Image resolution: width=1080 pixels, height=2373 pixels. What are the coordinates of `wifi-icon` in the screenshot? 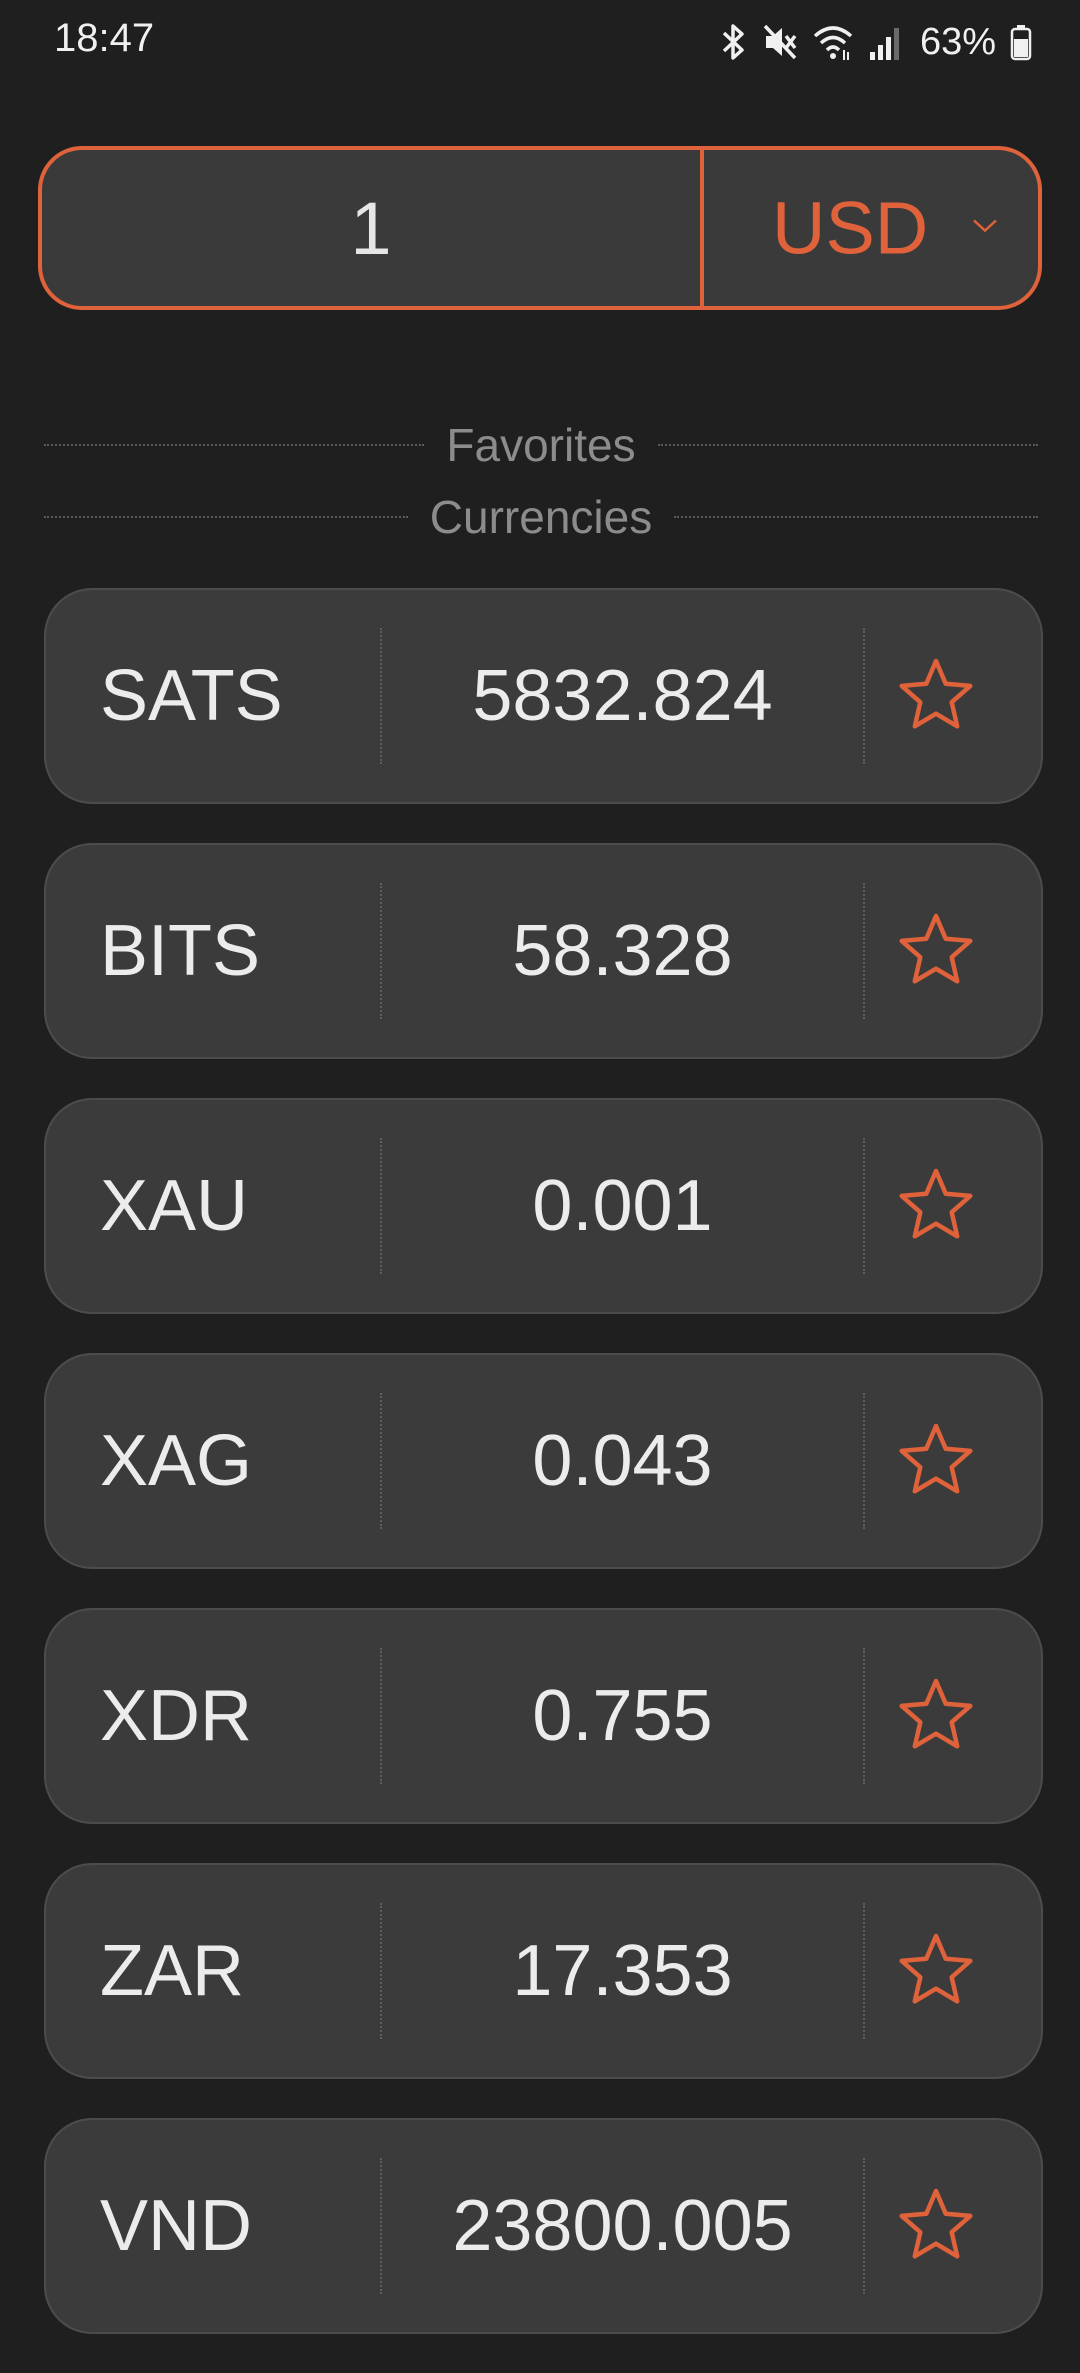 It's located at (833, 42).